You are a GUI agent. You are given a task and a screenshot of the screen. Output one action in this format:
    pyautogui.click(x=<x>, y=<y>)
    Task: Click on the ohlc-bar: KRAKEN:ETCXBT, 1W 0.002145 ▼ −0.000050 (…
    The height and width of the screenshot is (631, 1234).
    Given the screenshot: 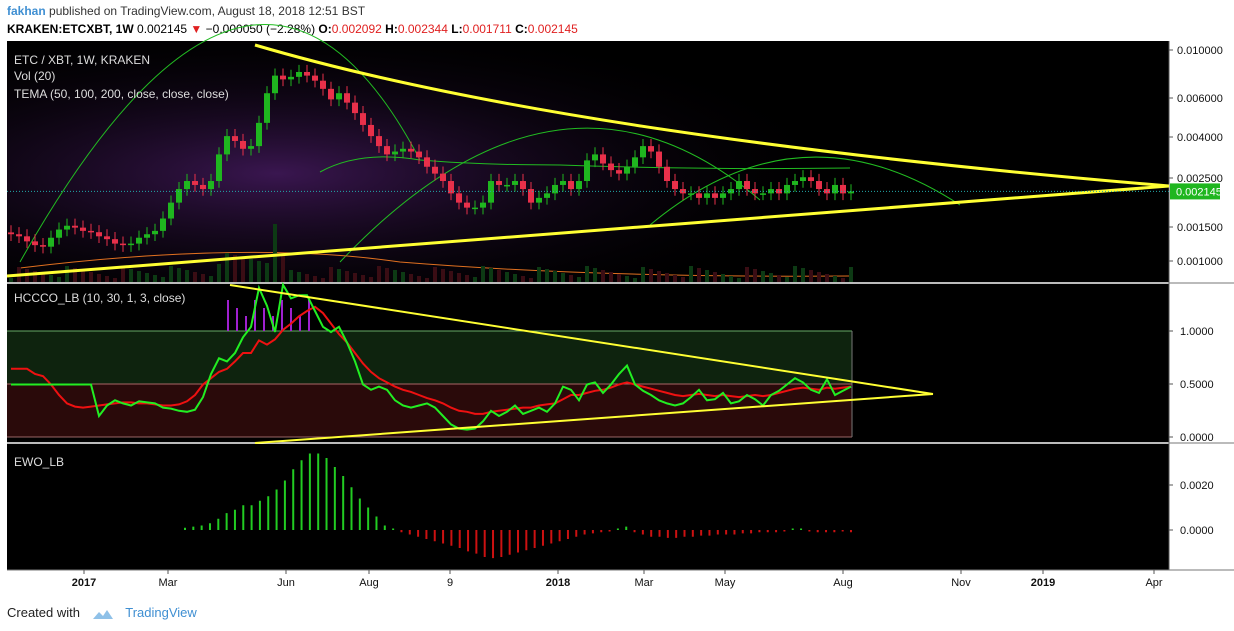 What is the action you would take?
    pyautogui.click(x=292, y=29)
    